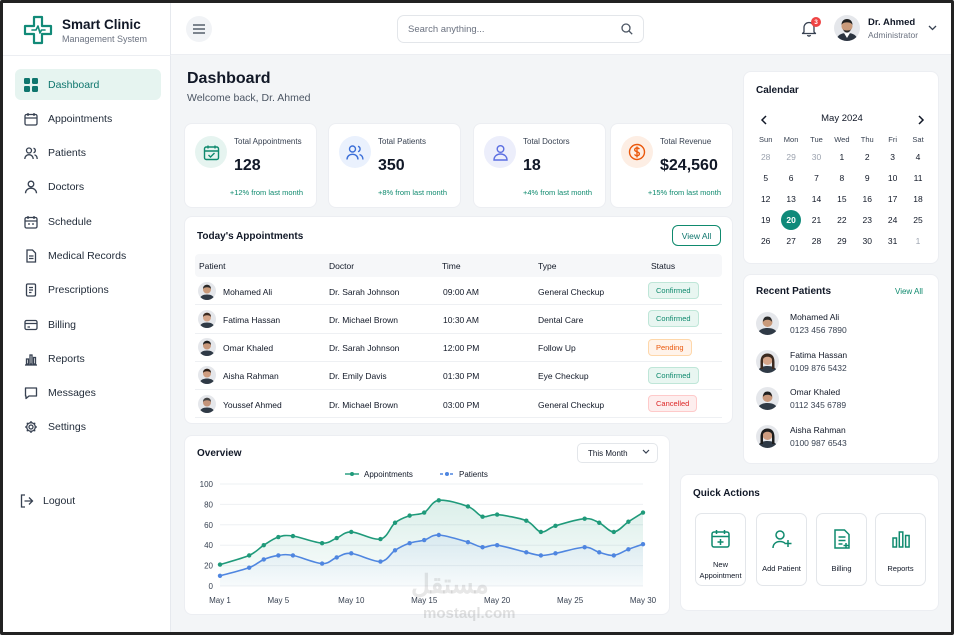  I want to click on calendar-day: 14, so click(816, 199).